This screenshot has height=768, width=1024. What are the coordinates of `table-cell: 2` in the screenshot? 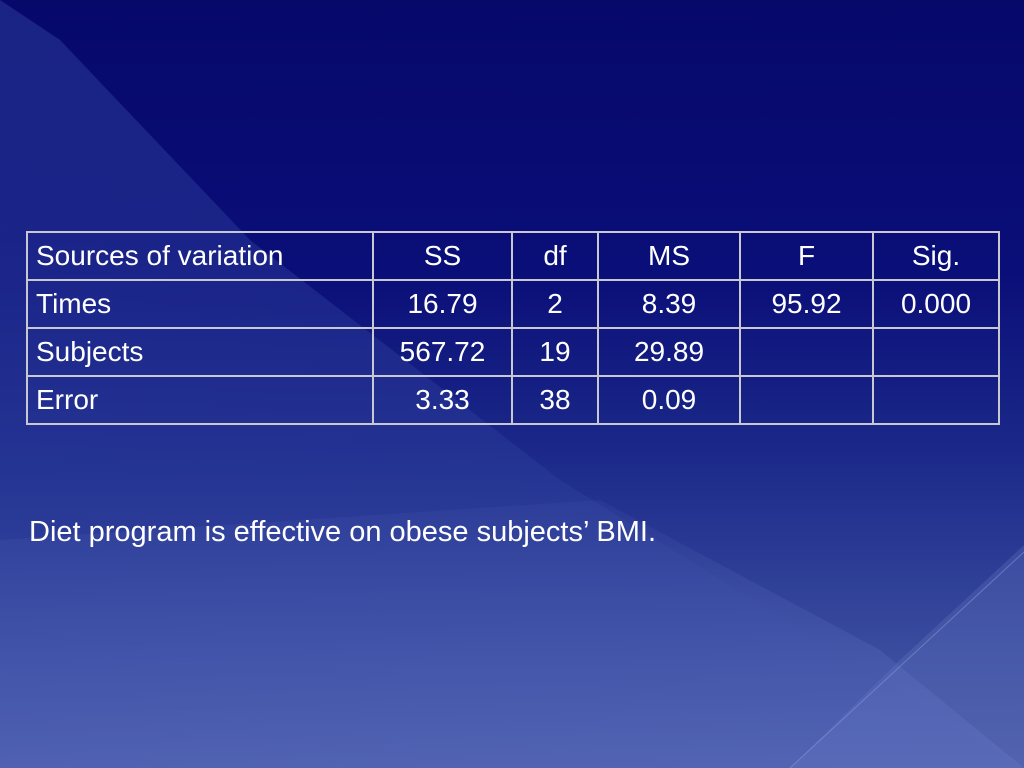 It's located at (555, 304).